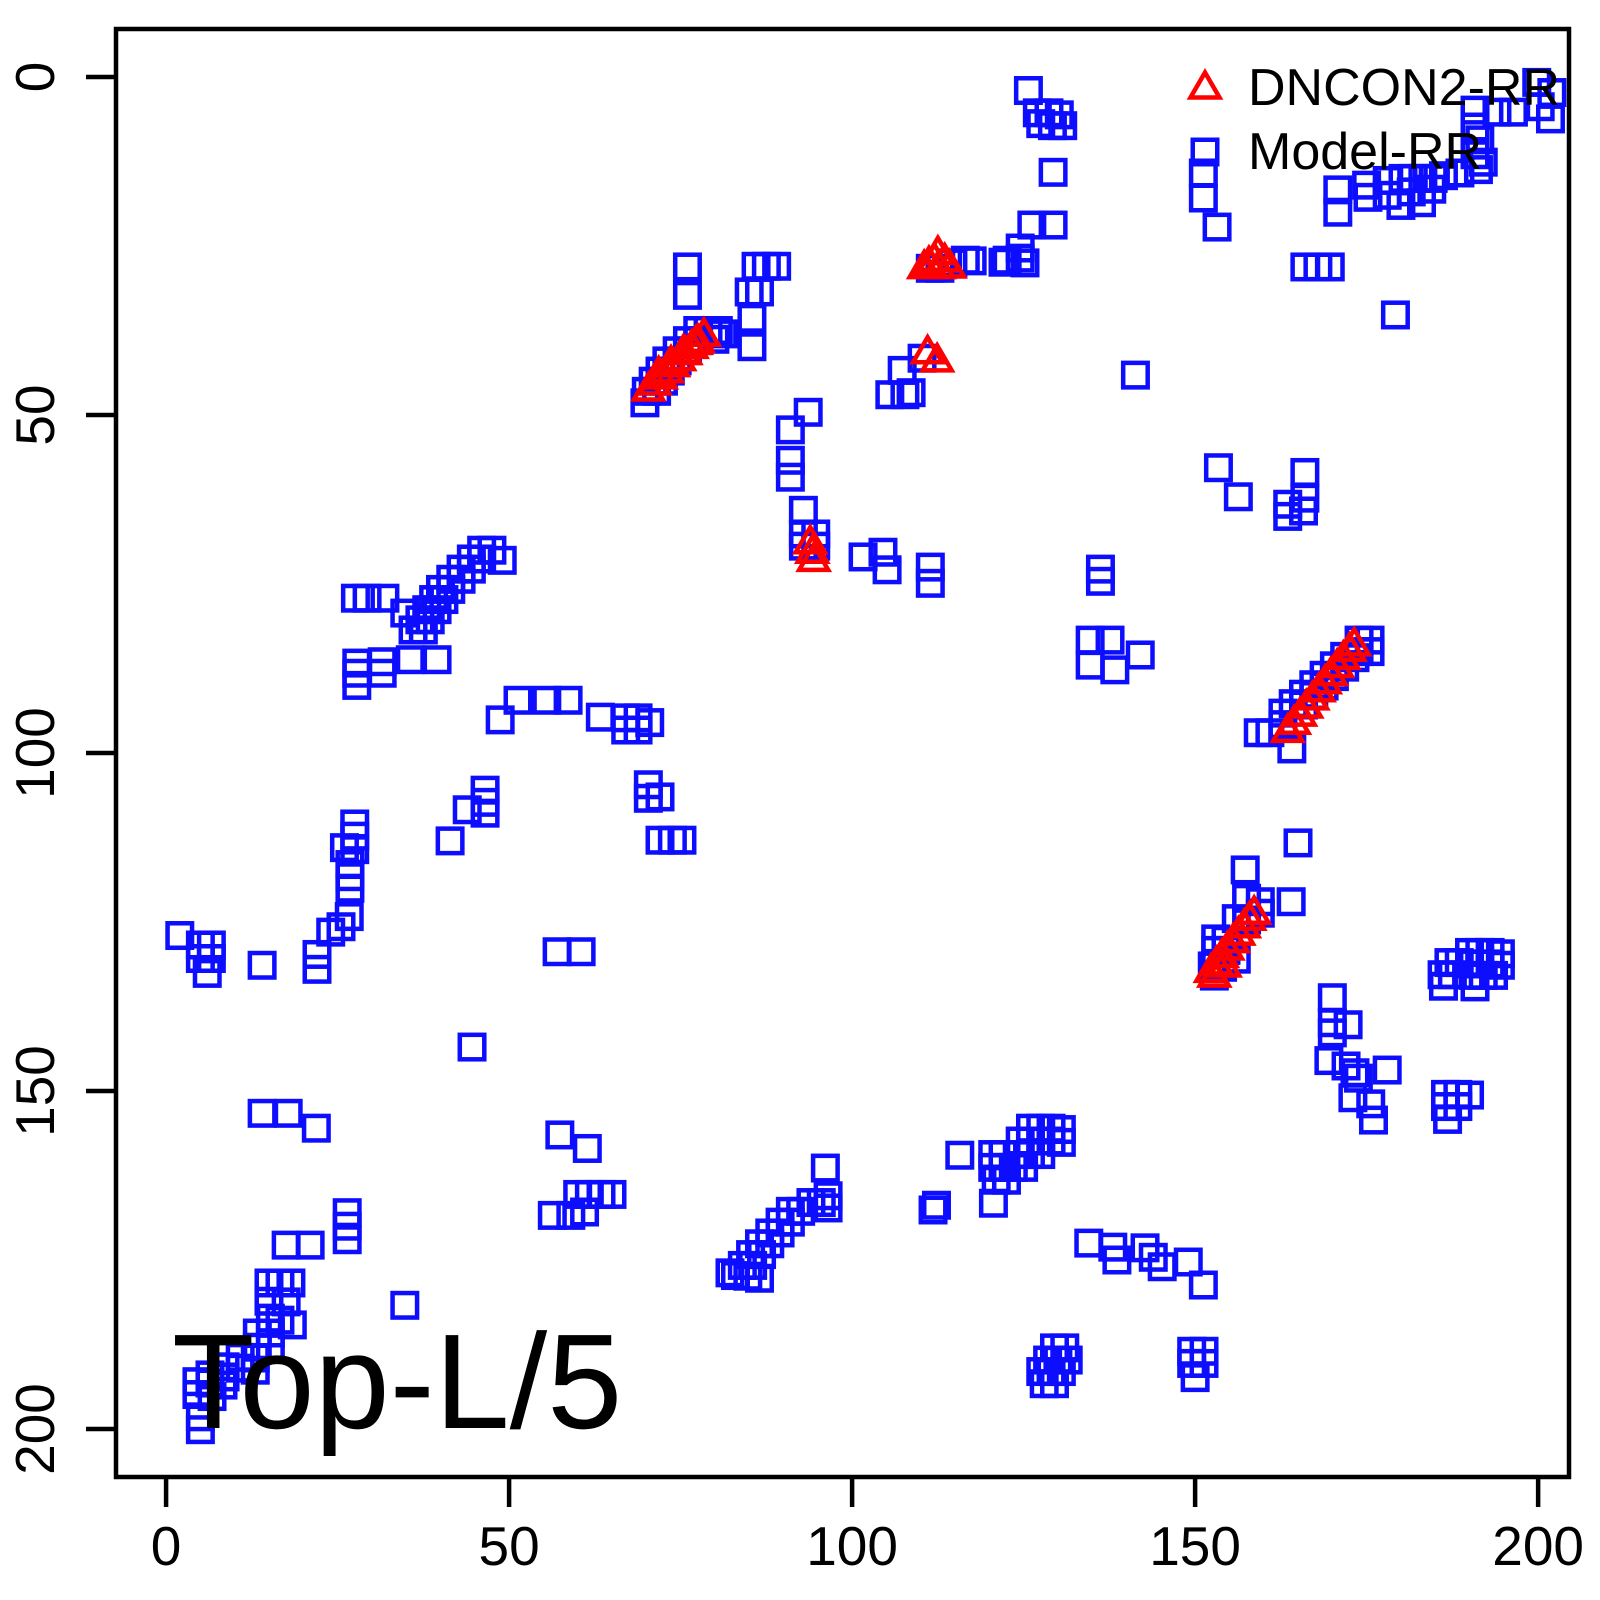 Image resolution: width=1600 pixels, height=1600 pixels. Describe the element at coordinates (1373, 120) in the screenshot. I see `legend: DNCON2-RR Model-RR` at that location.